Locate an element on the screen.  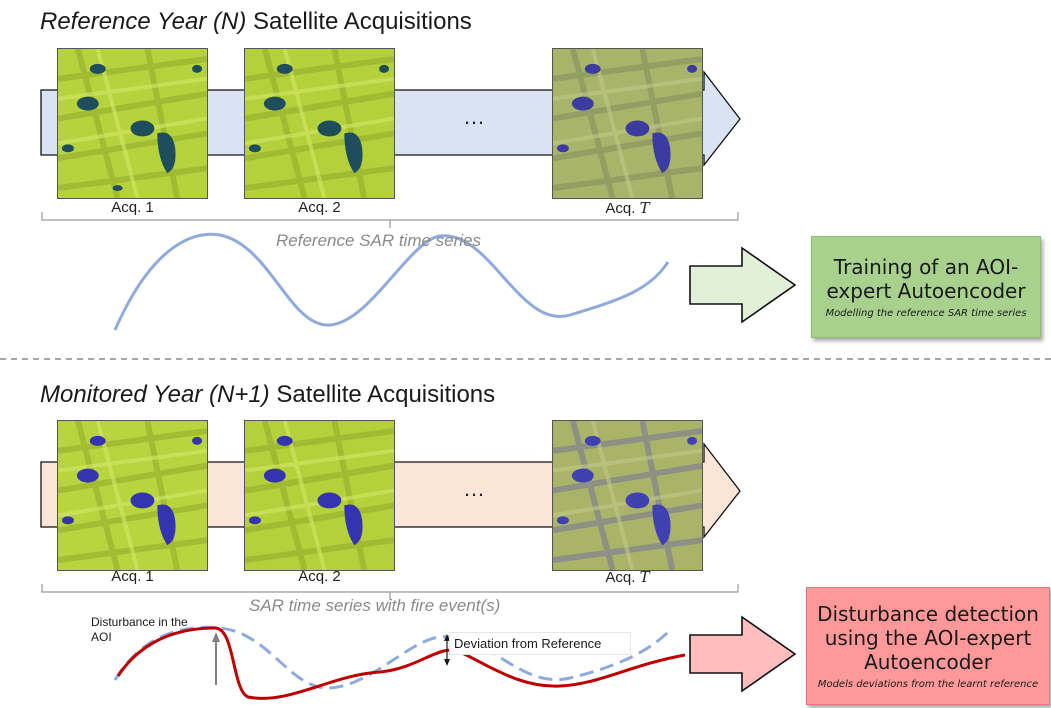
monitored-year-title-italic: Monitored Year (N+1) is located at coordinates (155, 394).